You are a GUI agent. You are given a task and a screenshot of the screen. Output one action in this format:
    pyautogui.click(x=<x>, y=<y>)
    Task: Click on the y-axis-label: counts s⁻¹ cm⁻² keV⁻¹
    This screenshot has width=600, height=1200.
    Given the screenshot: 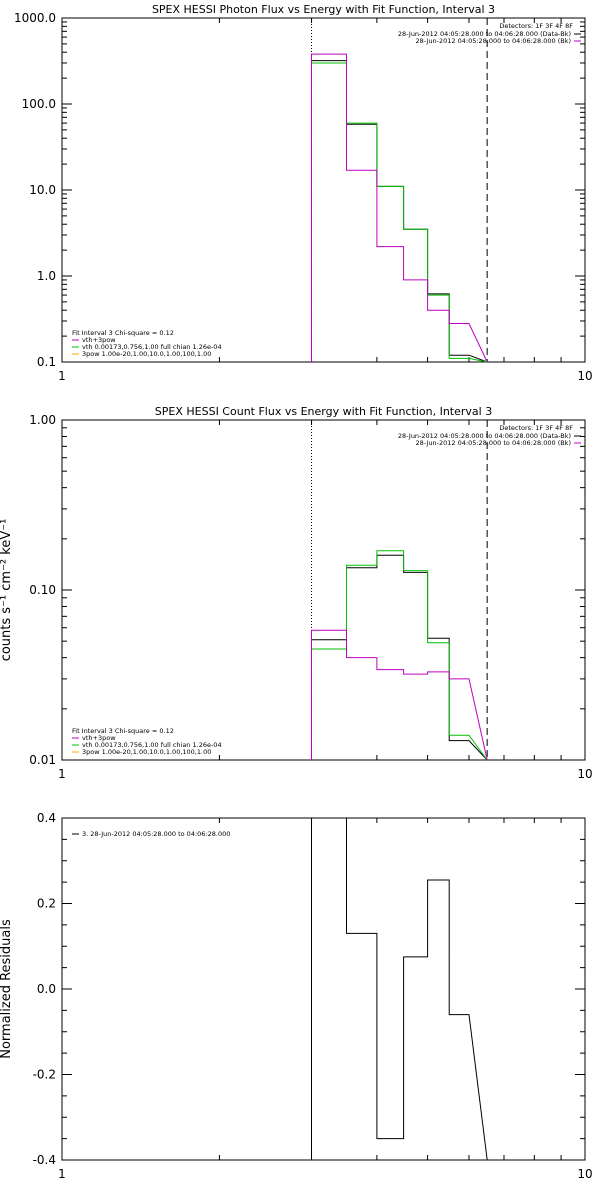 What is the action you would take?
    pyautogui.click(x=7, y=590)
    